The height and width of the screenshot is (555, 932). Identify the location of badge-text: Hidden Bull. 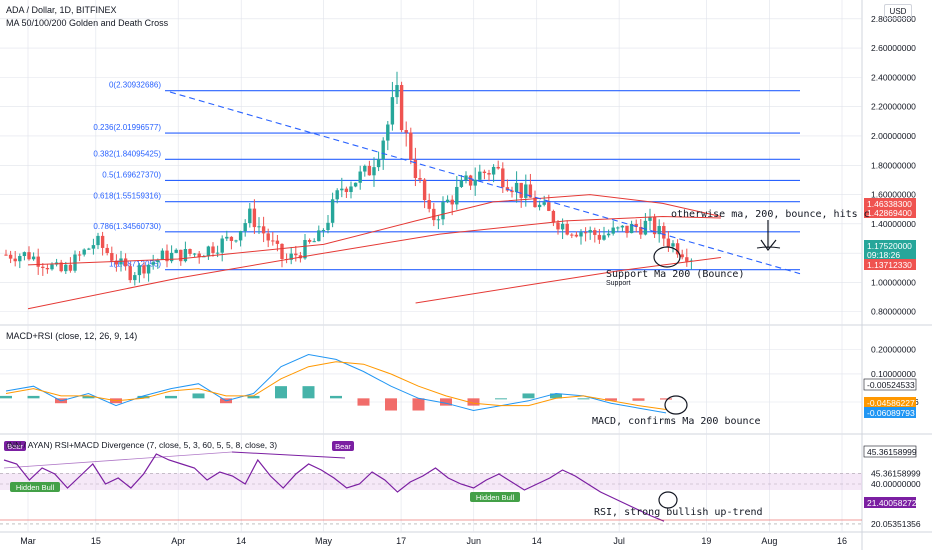
(35, 487).